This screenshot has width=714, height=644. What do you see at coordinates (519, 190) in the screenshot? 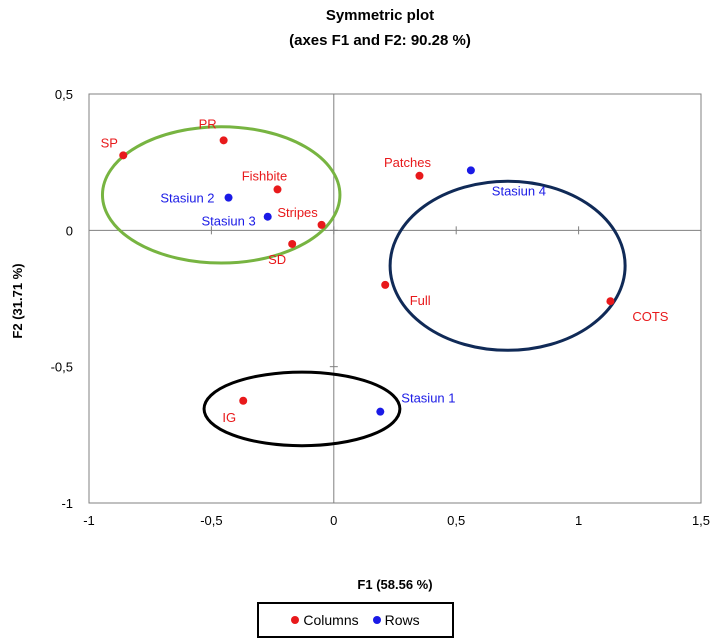
I see `point-label-stasiun-4: Stasiun 4` at bounding box center [519, 190].